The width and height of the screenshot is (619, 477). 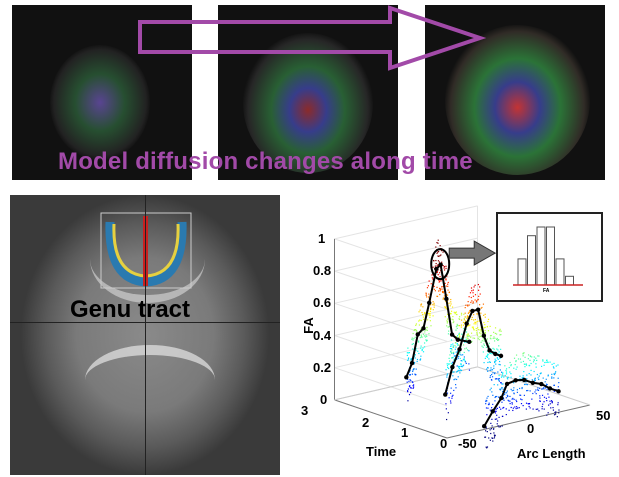 What do you see at coordinates (440, 264) in the screenshot?
I see `peak-highlight-ellipse` at bounding box center [440, 264].